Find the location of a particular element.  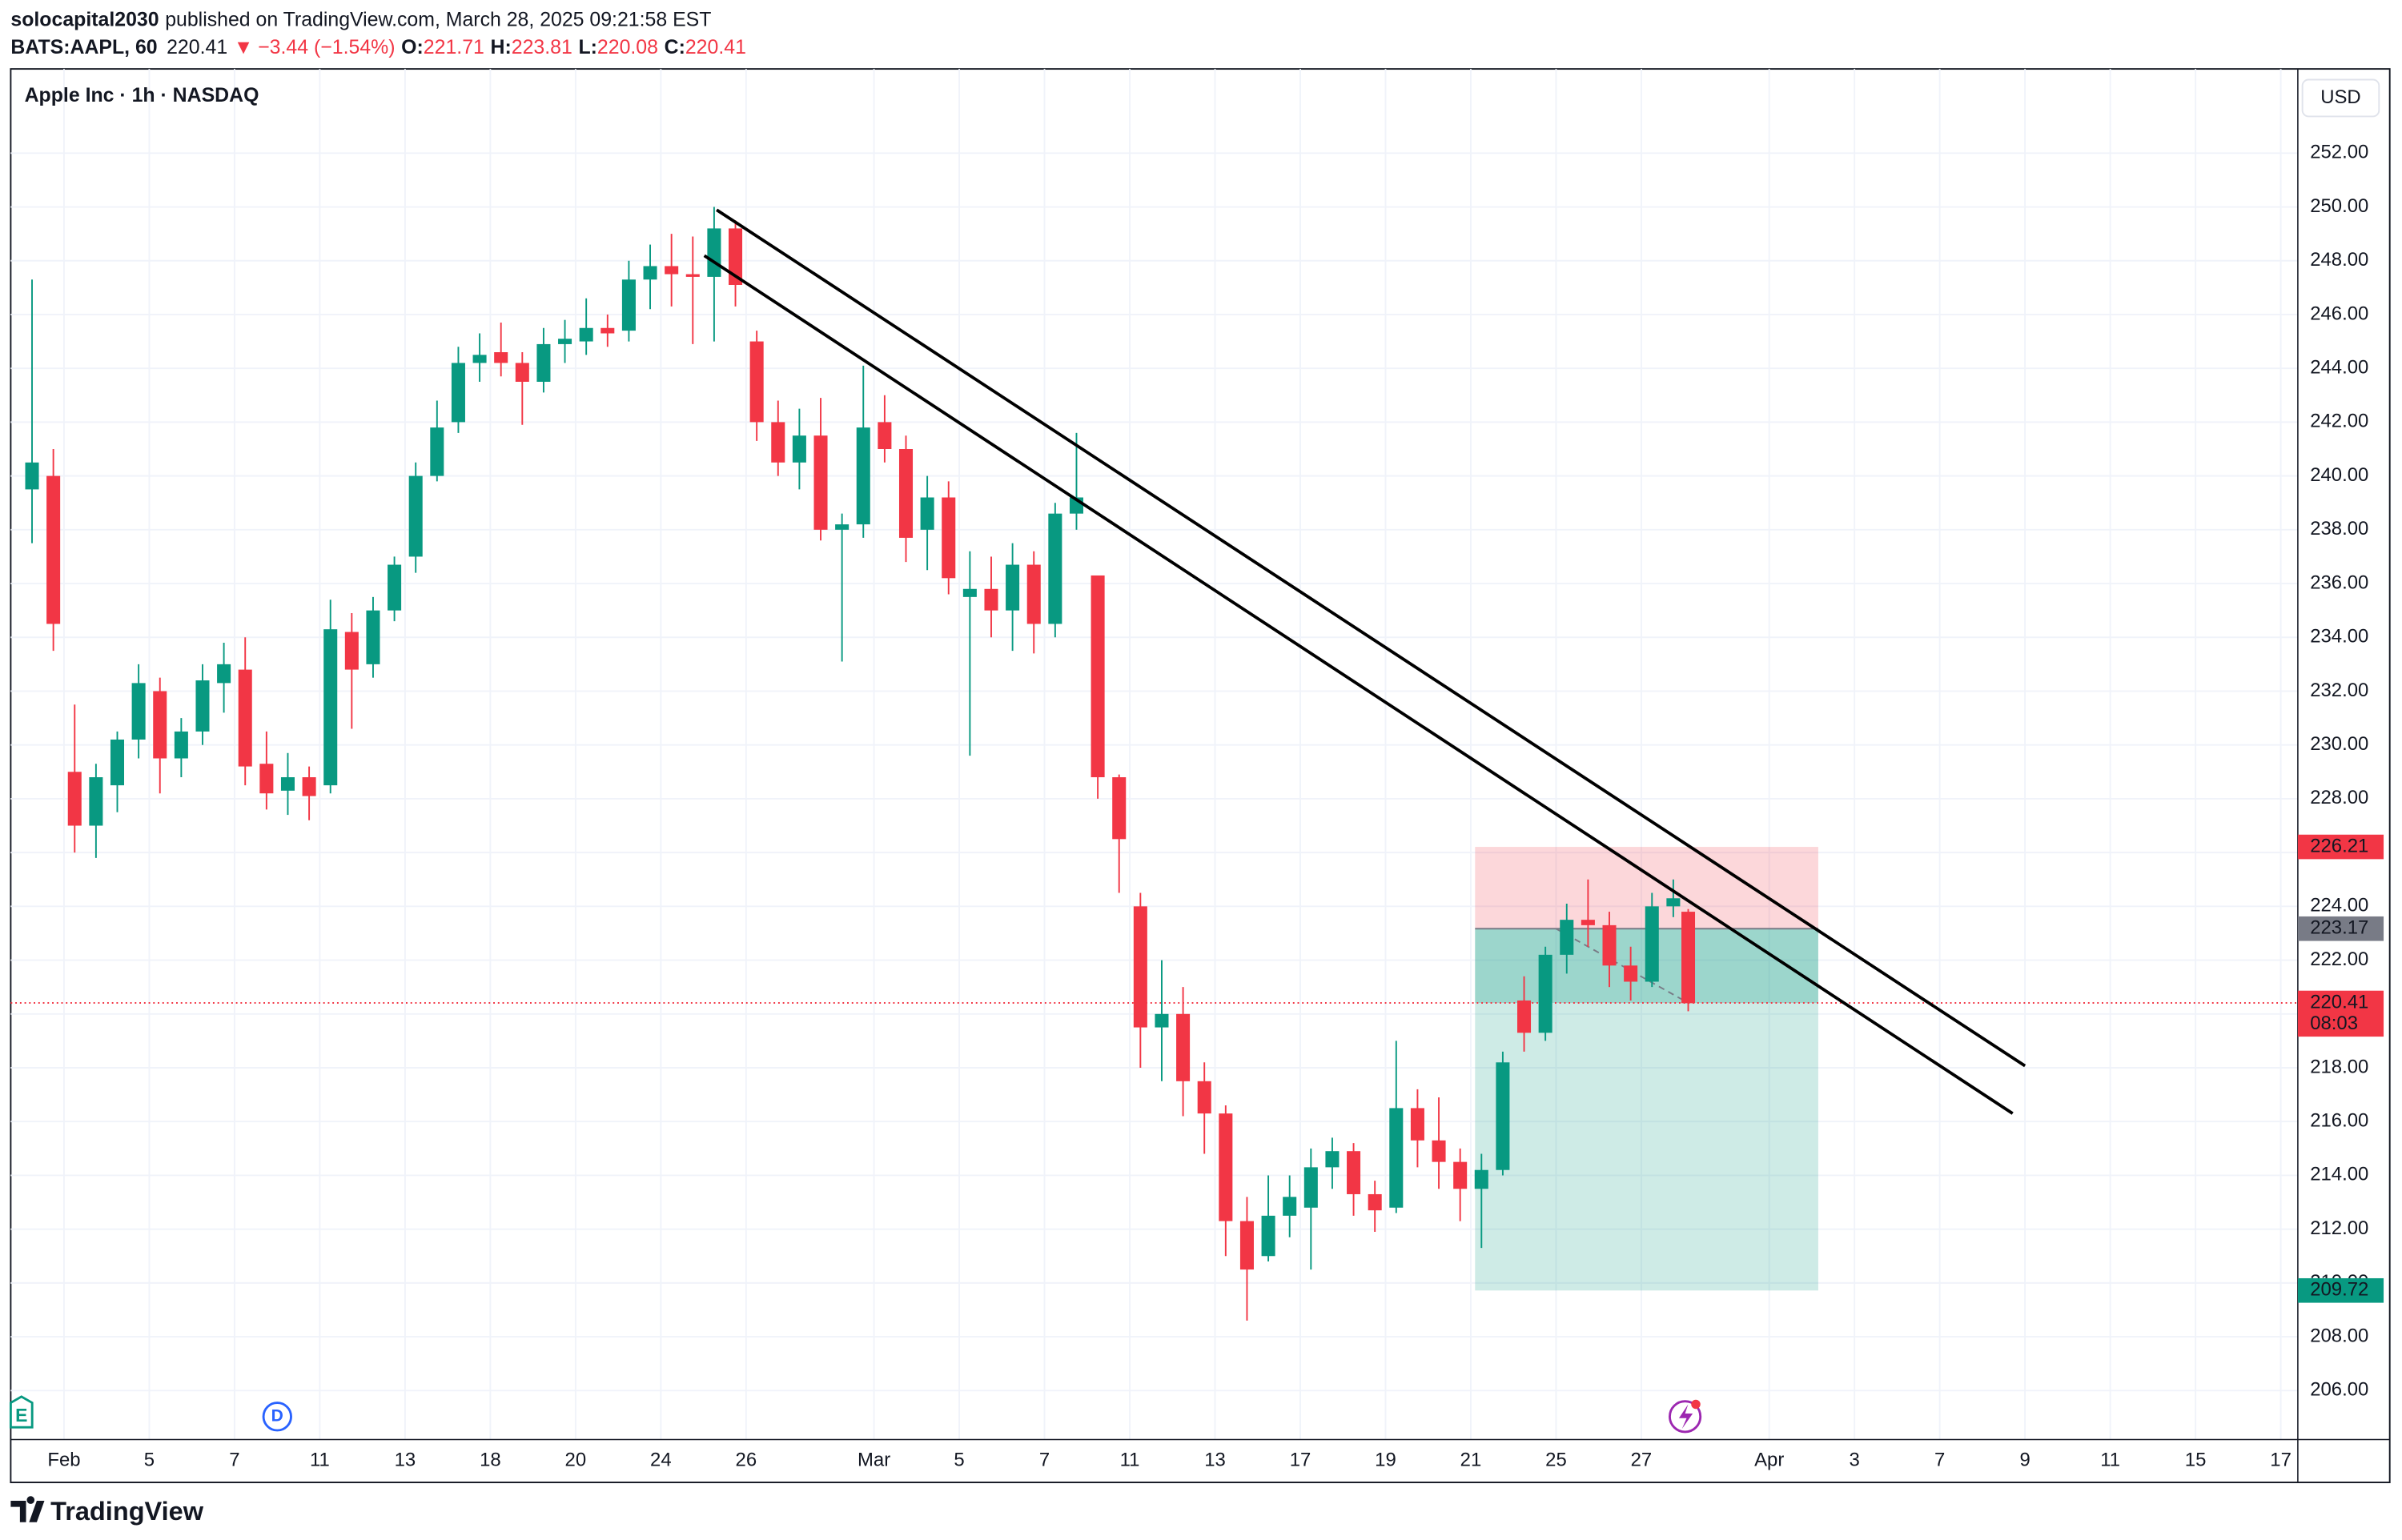

event-earnings: E is located at coordinates (21, 1412).